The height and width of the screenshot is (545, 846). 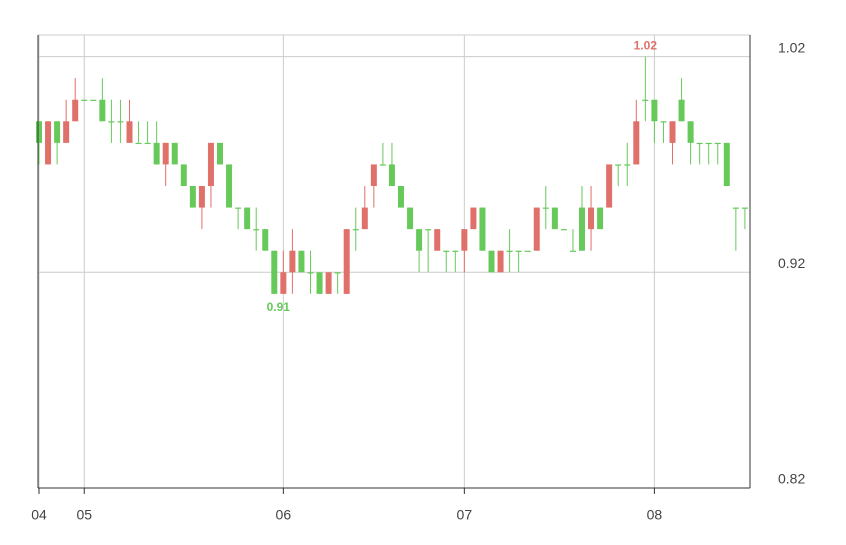 I want to click on x-tick-label: 08, so click(x=655, y=515).